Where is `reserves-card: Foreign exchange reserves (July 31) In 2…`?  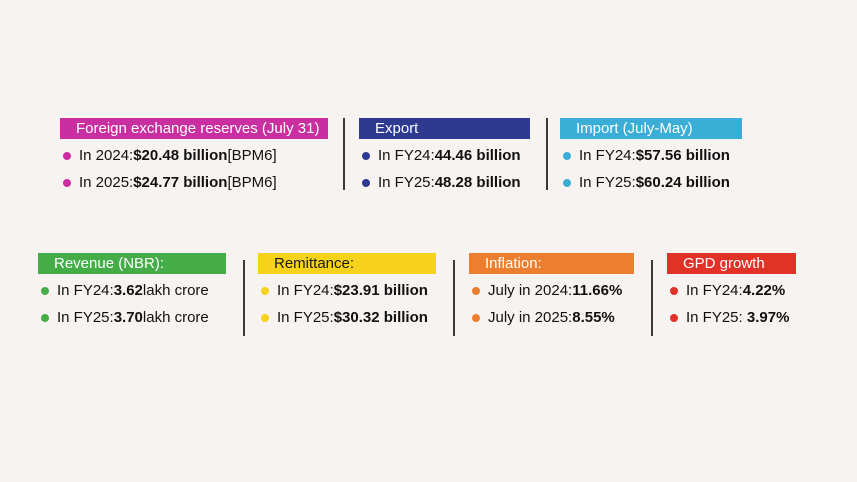 reserves-card: Foreign exchange reserves (July 31) In 2… is located at coordinates (194, 155).